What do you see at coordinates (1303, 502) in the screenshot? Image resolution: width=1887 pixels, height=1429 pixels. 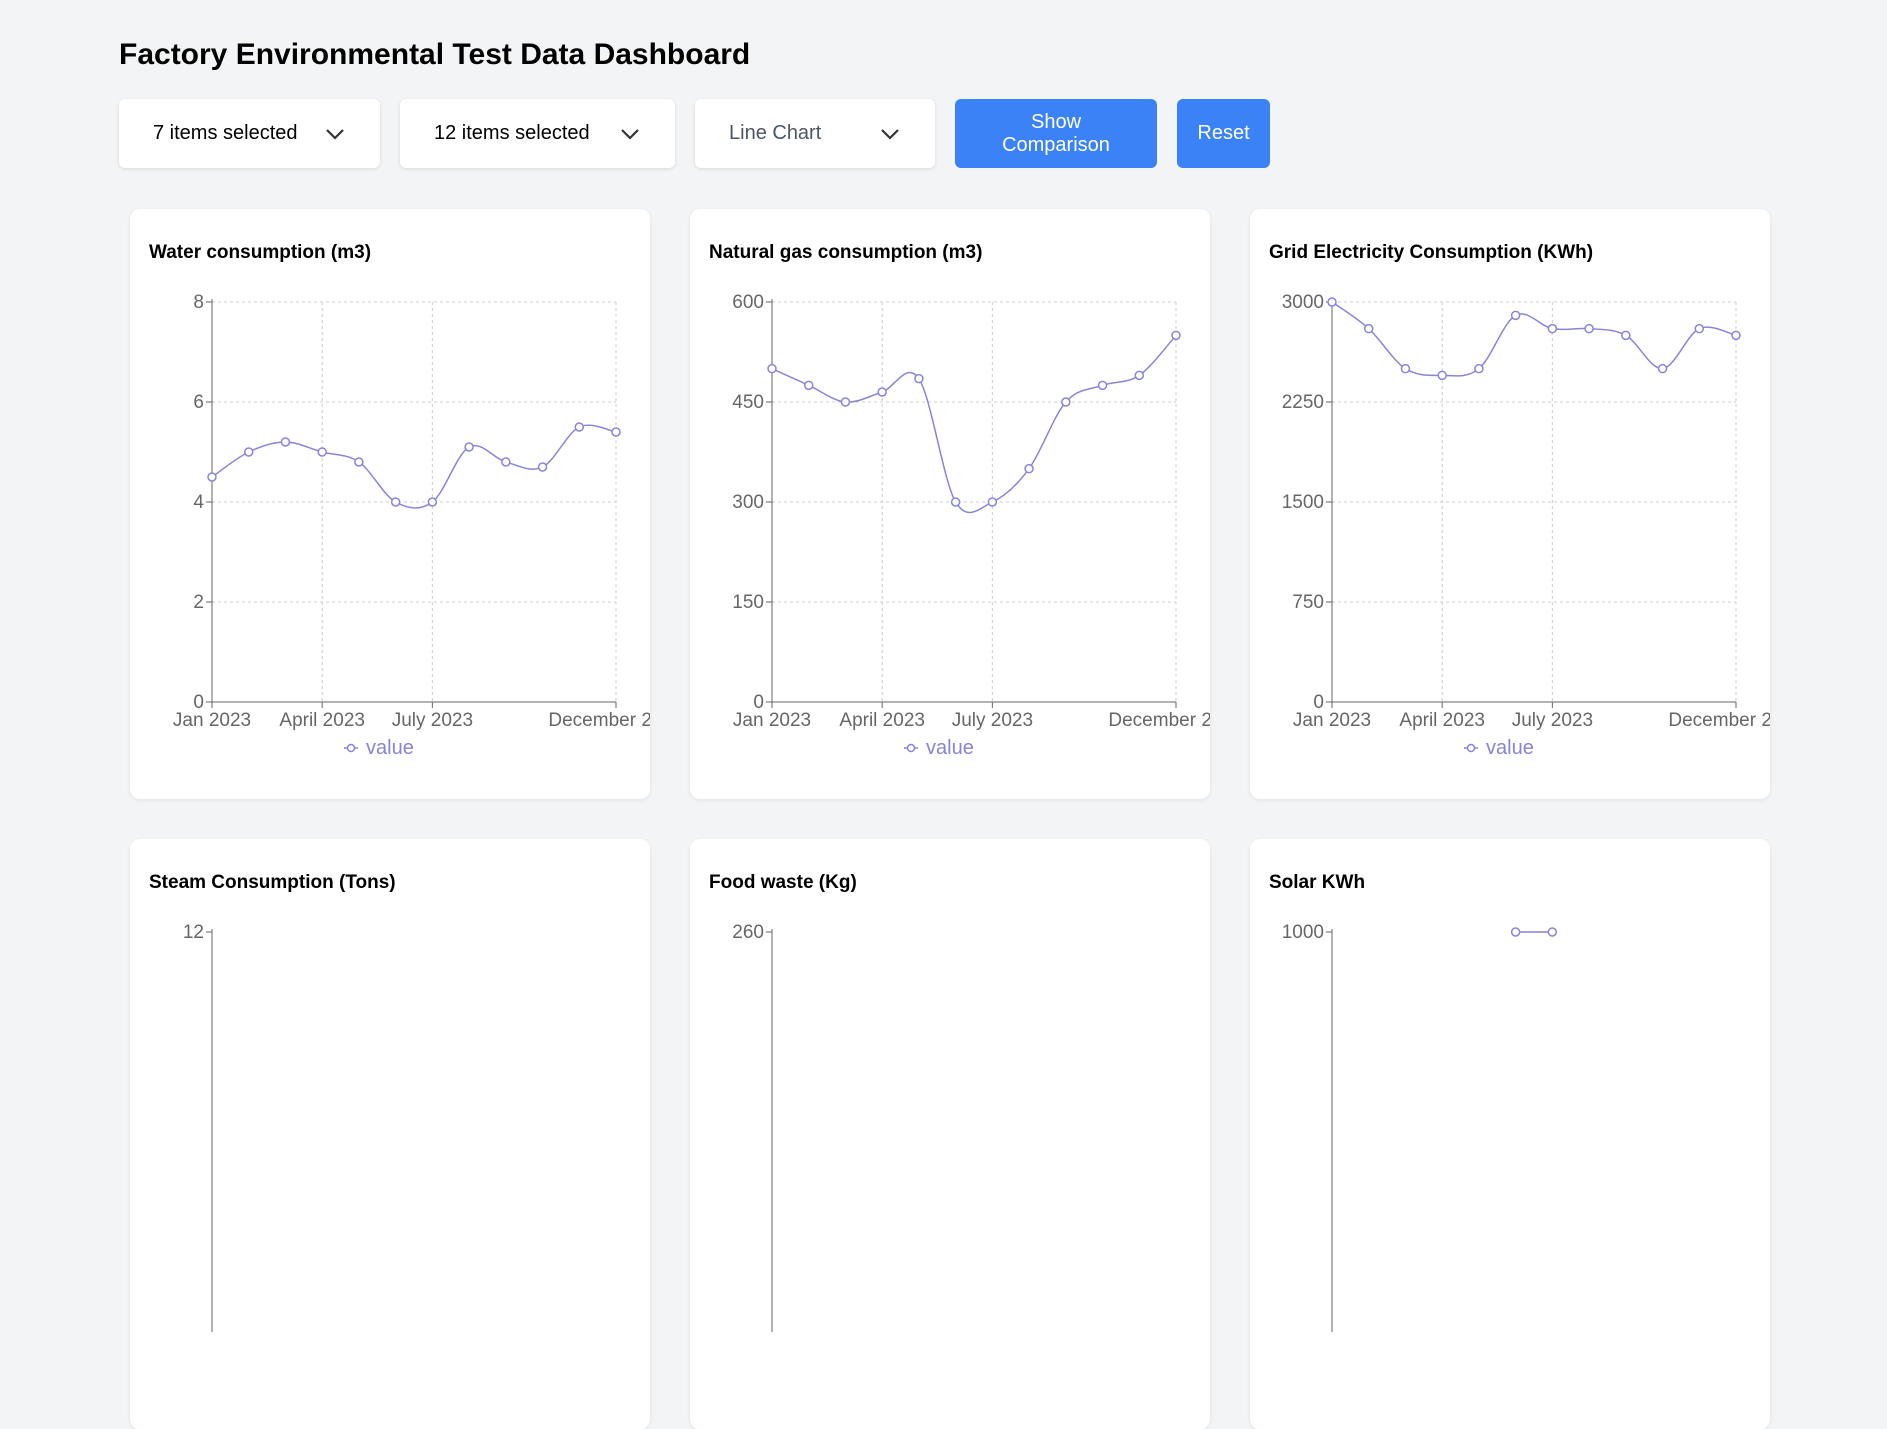 I see `y-tick-label: 1500` at bounding box center [1303, 502].